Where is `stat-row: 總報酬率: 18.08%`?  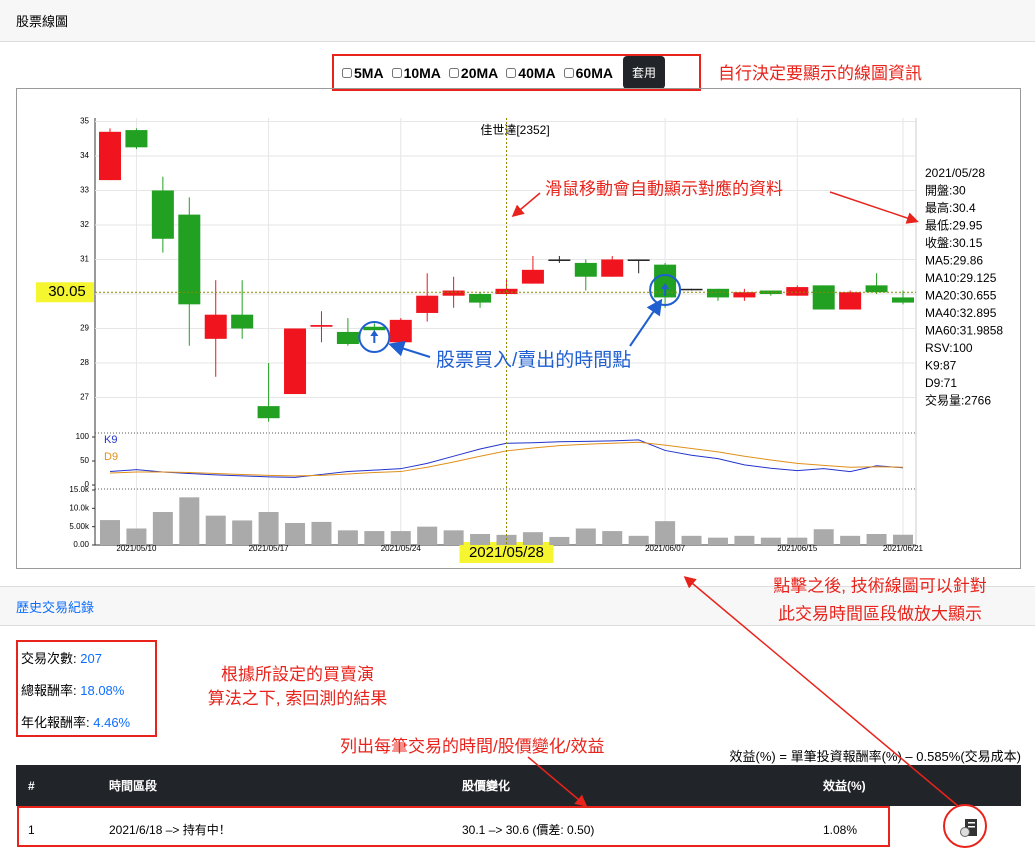
stat-row: 總報酬率: 18.08% is located at coordinates (88, 696).